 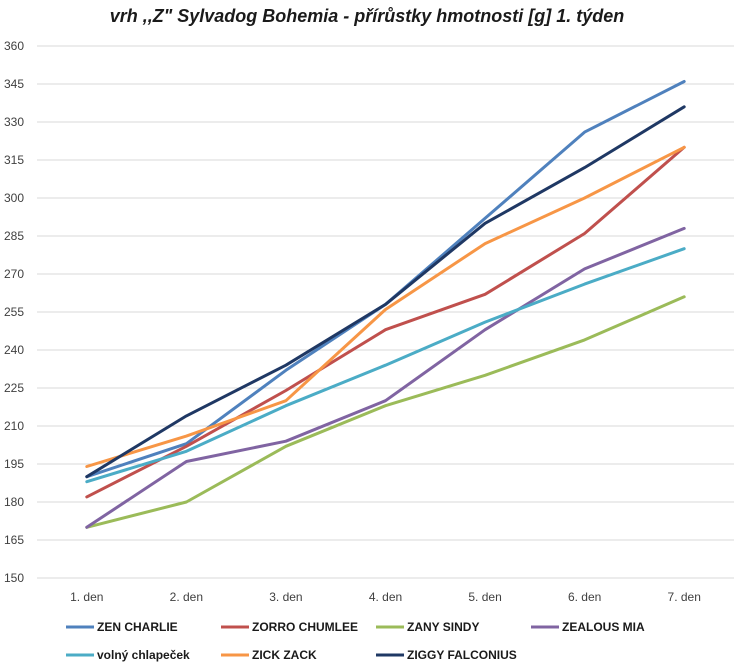 What do you see at coordinates (14, 426) in the screenshot?
I see `y-tick-label: 210` at bounding box center [14, 426].